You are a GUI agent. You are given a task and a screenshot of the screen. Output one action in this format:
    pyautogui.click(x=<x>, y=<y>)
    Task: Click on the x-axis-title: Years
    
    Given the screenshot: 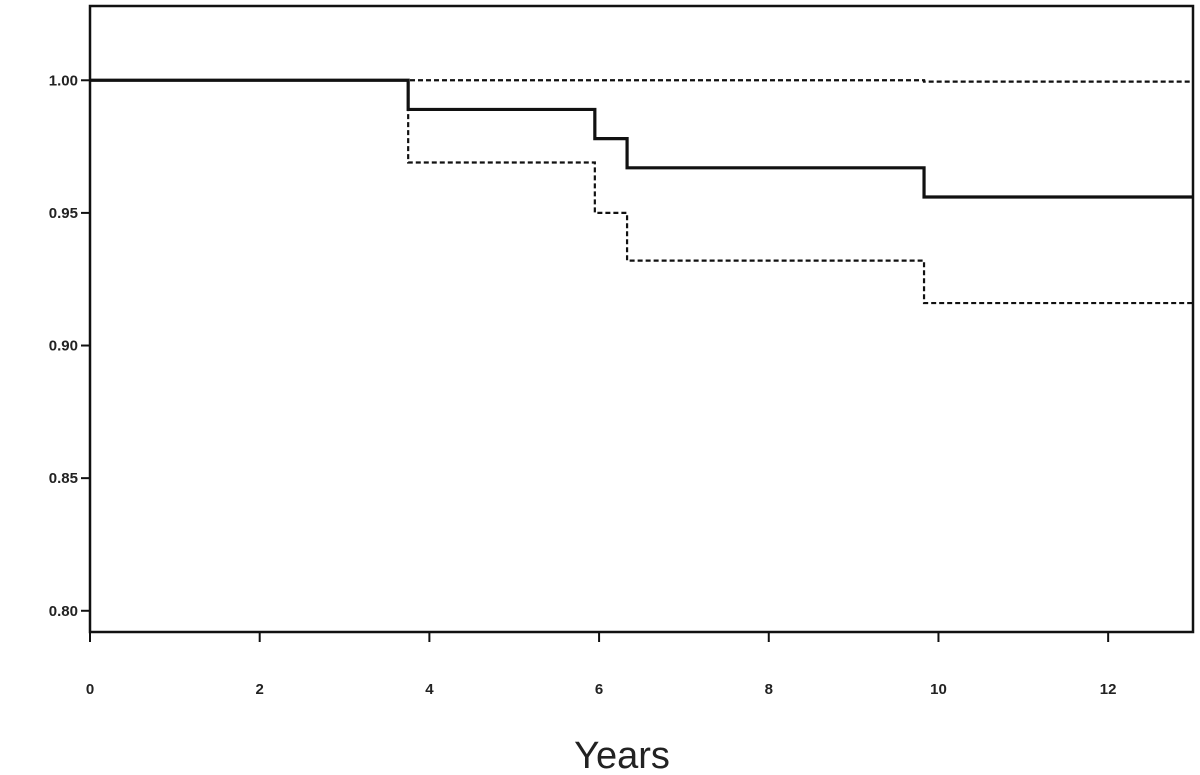 What is the action you would take?
    pyautogui.click(x=622, y=755)
    